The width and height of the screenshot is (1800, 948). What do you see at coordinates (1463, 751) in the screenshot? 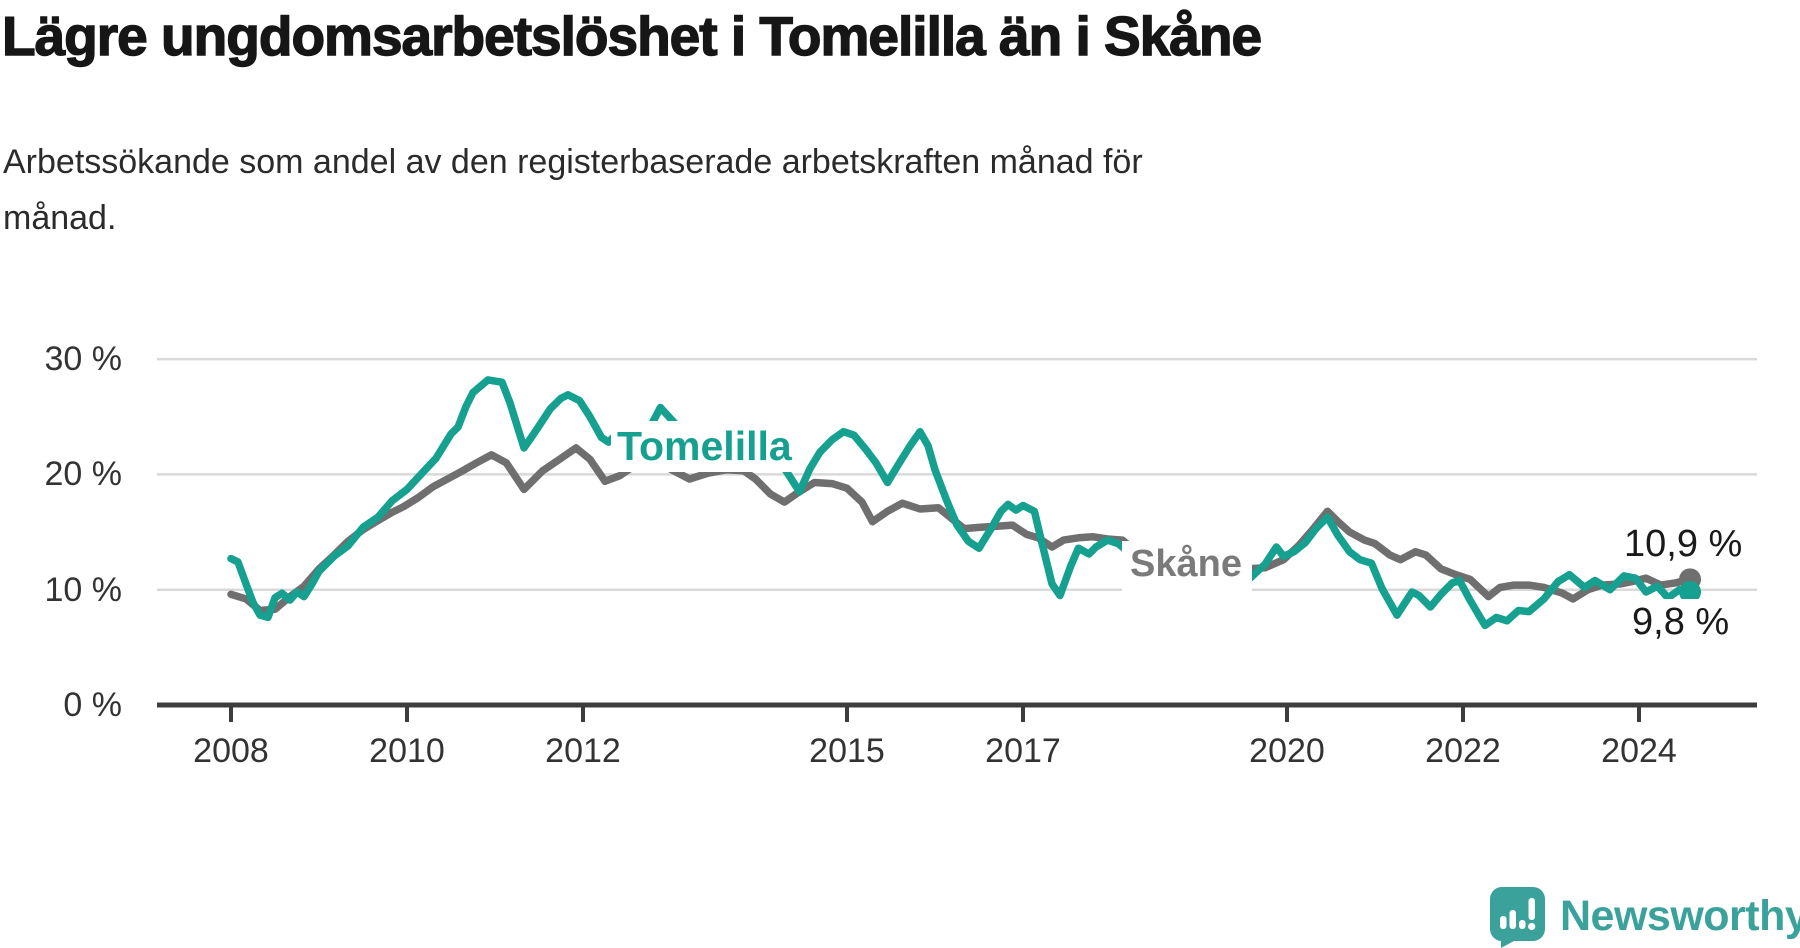
I see `x-tick-label-2022: 2022` at bounding box center [1463, 751].